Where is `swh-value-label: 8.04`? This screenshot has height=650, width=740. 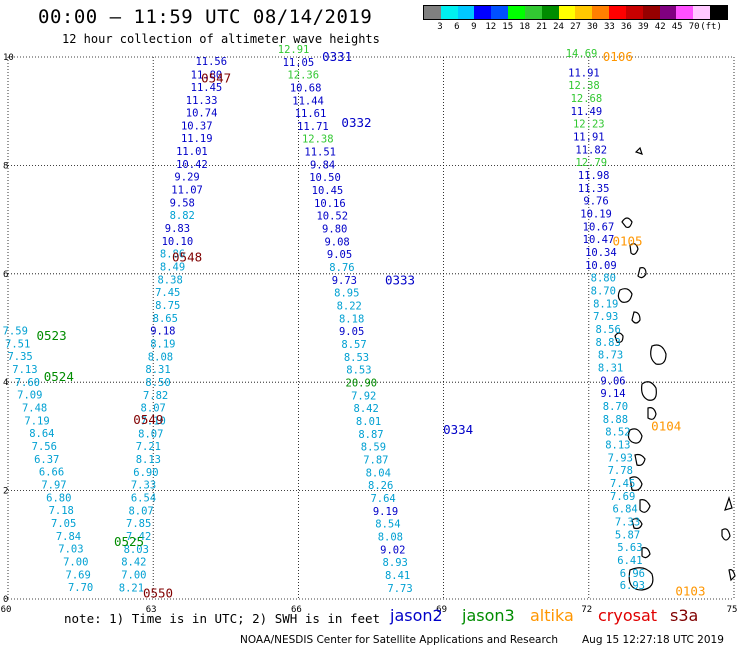 swh-value-label: 8.04 is located at coordinates (378, 474).